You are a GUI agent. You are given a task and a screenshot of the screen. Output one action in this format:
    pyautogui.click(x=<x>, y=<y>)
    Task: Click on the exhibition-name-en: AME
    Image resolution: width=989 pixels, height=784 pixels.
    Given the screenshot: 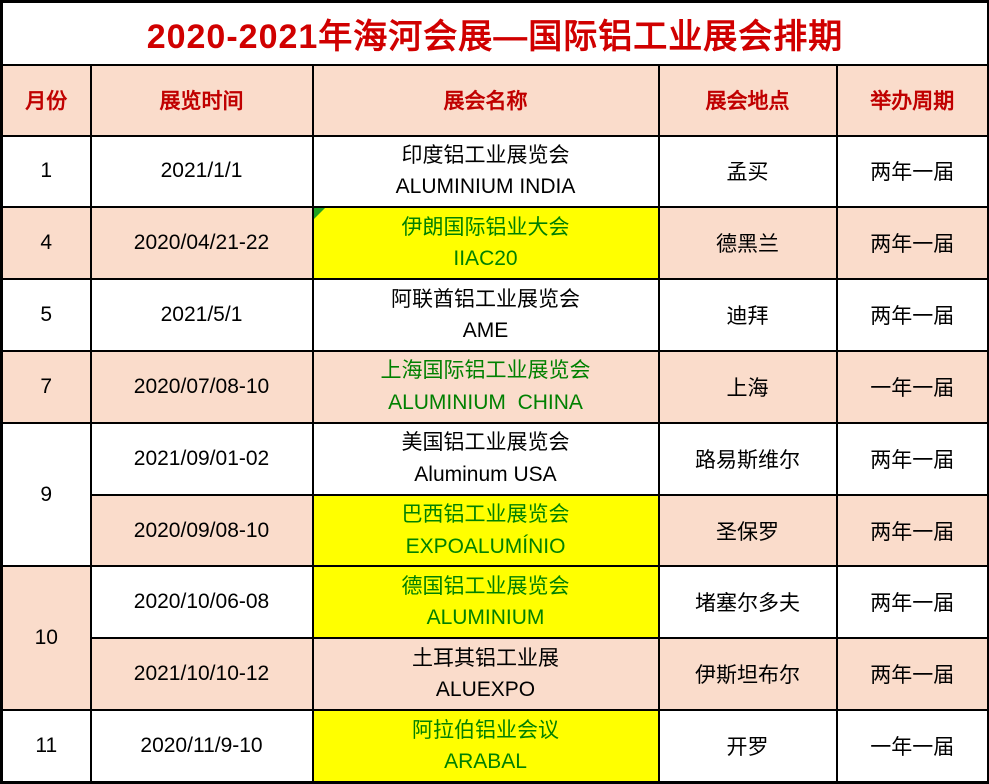 What is the action you would take?
    pyautogui.click(x=485, y=331)
    